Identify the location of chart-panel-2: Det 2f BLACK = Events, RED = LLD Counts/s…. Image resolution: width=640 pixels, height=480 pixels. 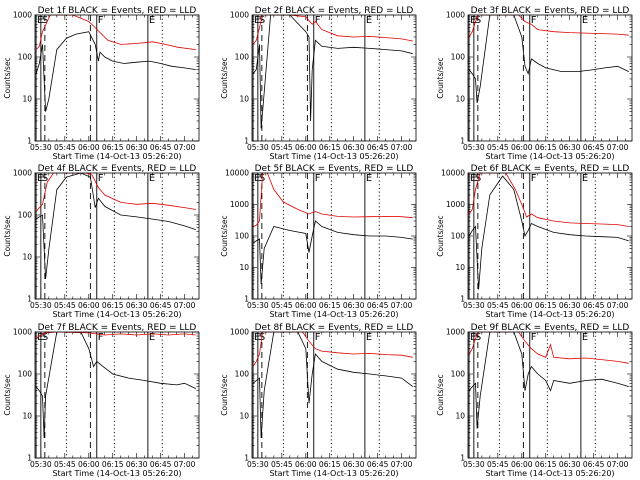
(318, 83).